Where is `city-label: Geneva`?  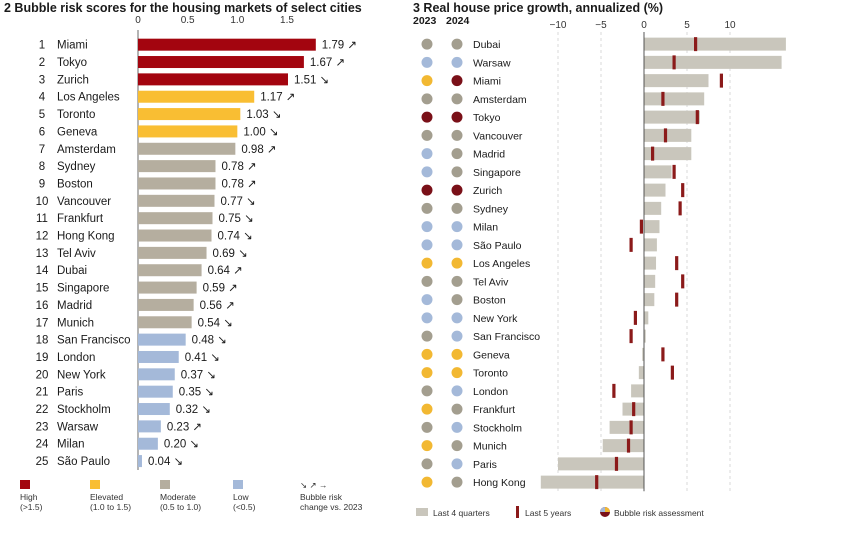 city-label: Geneva is located at coordinates (77, 132).